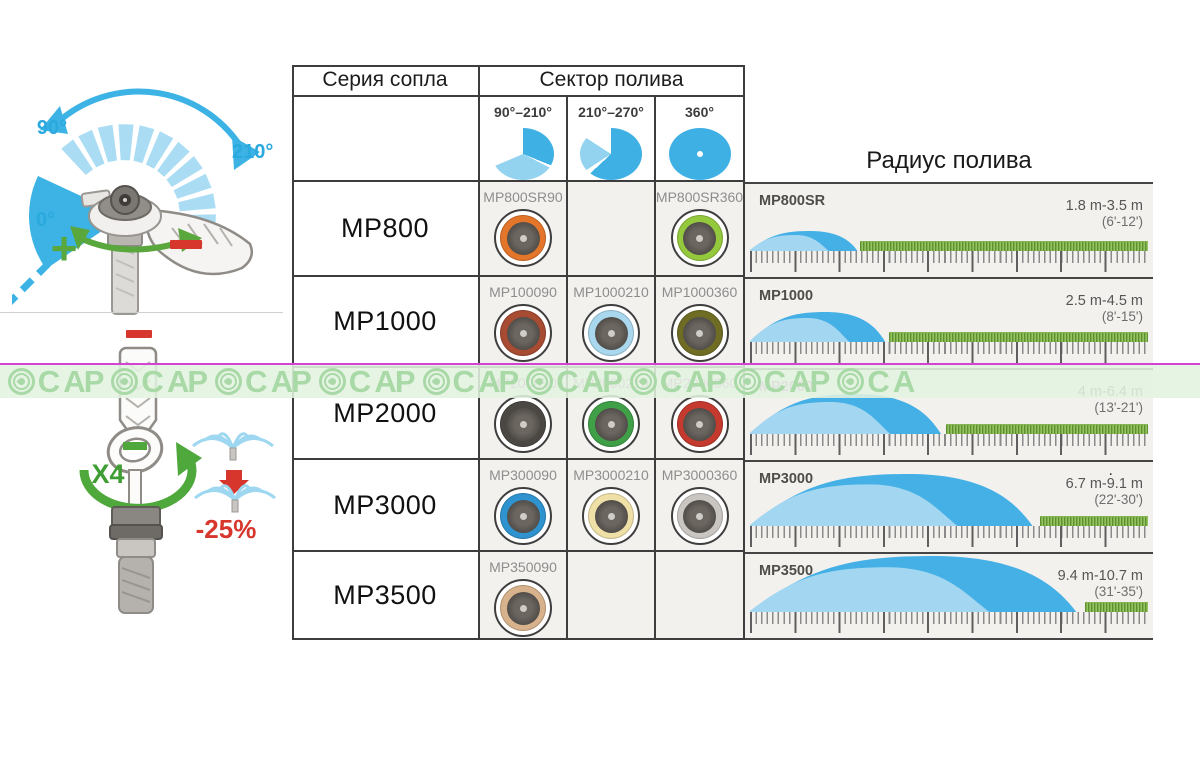 The width and height of the screenshot is (1200, 762). I want to click on radius-feet: (8'-15'), so click(1122, 316).